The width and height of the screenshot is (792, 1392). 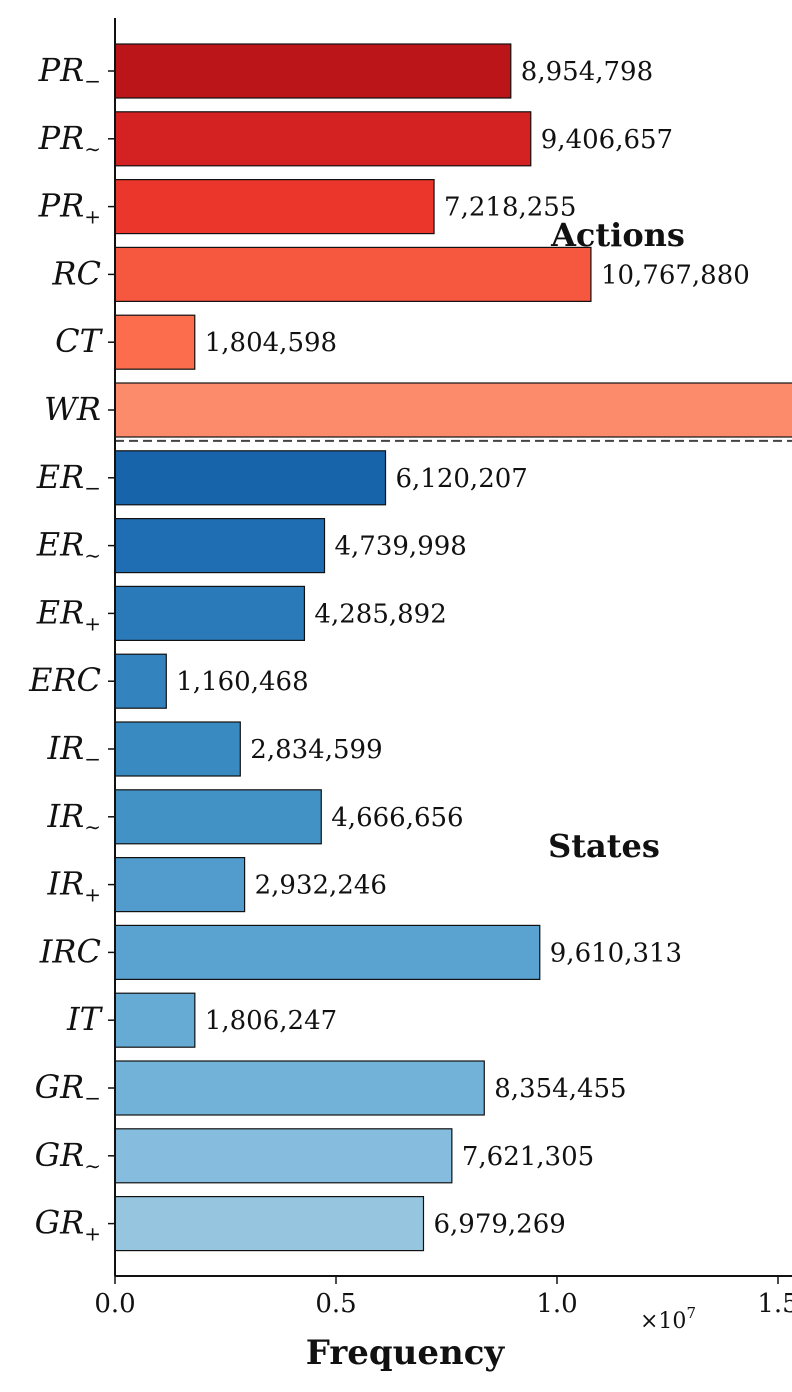 What do you see at coordinates (401, 547) in the screenshot?
I see `value-label-7: 4,739,998` at bounding box center [401, 547].